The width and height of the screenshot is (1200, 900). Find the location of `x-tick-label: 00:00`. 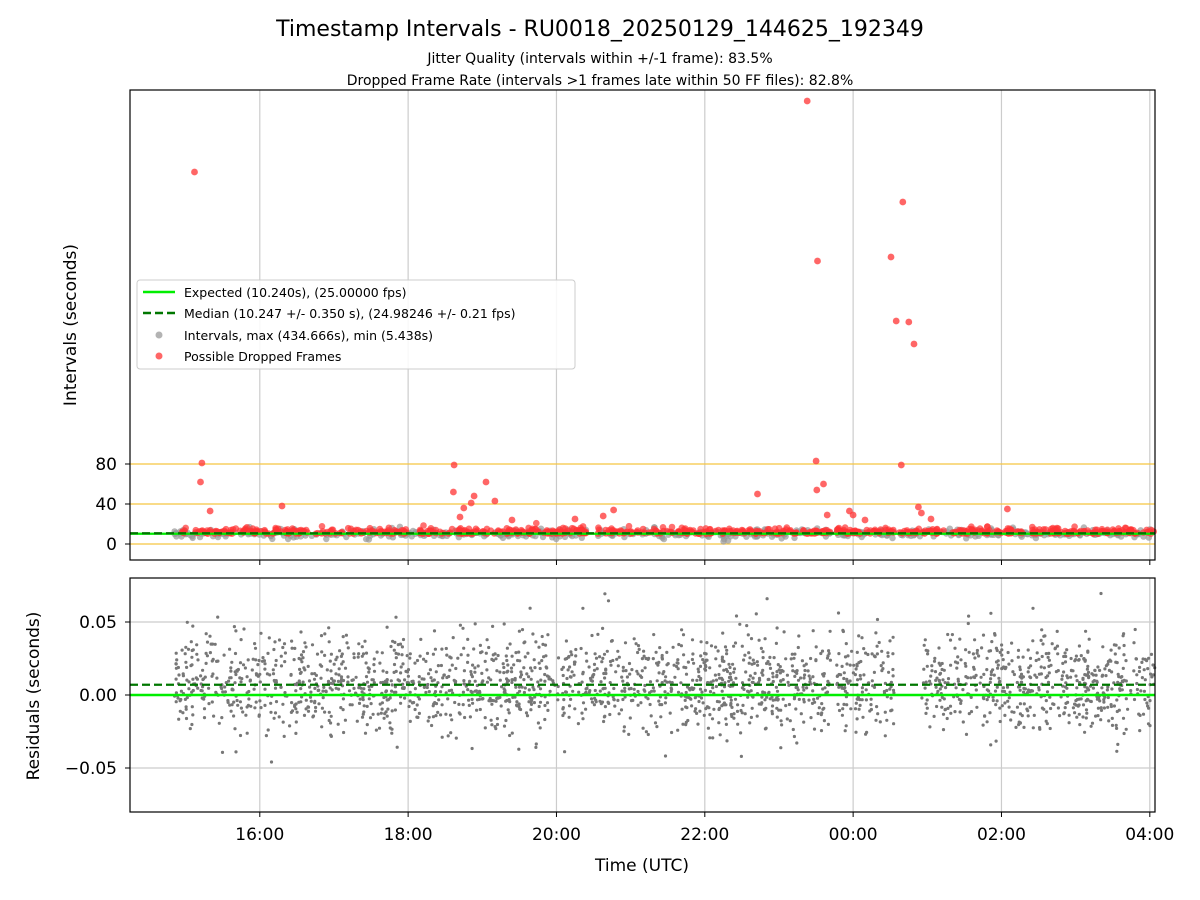

x-tick-label: 00:00 is located at coordinates (853, 835).